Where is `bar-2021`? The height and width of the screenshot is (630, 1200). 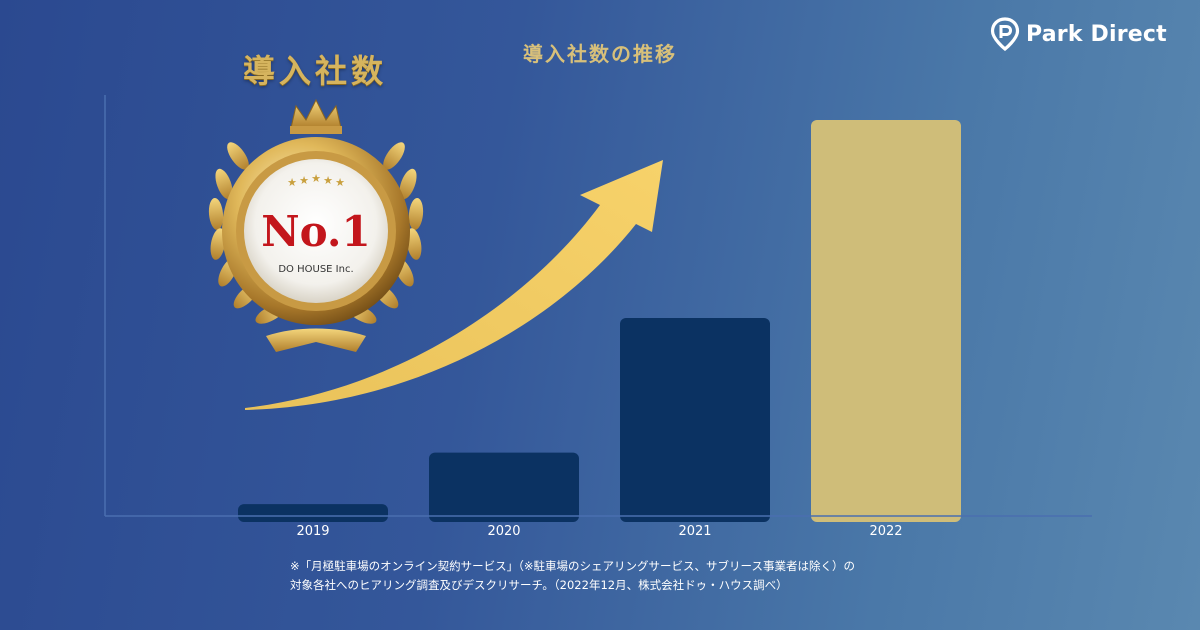
bar-2021 is located at coordinates (695, 420).